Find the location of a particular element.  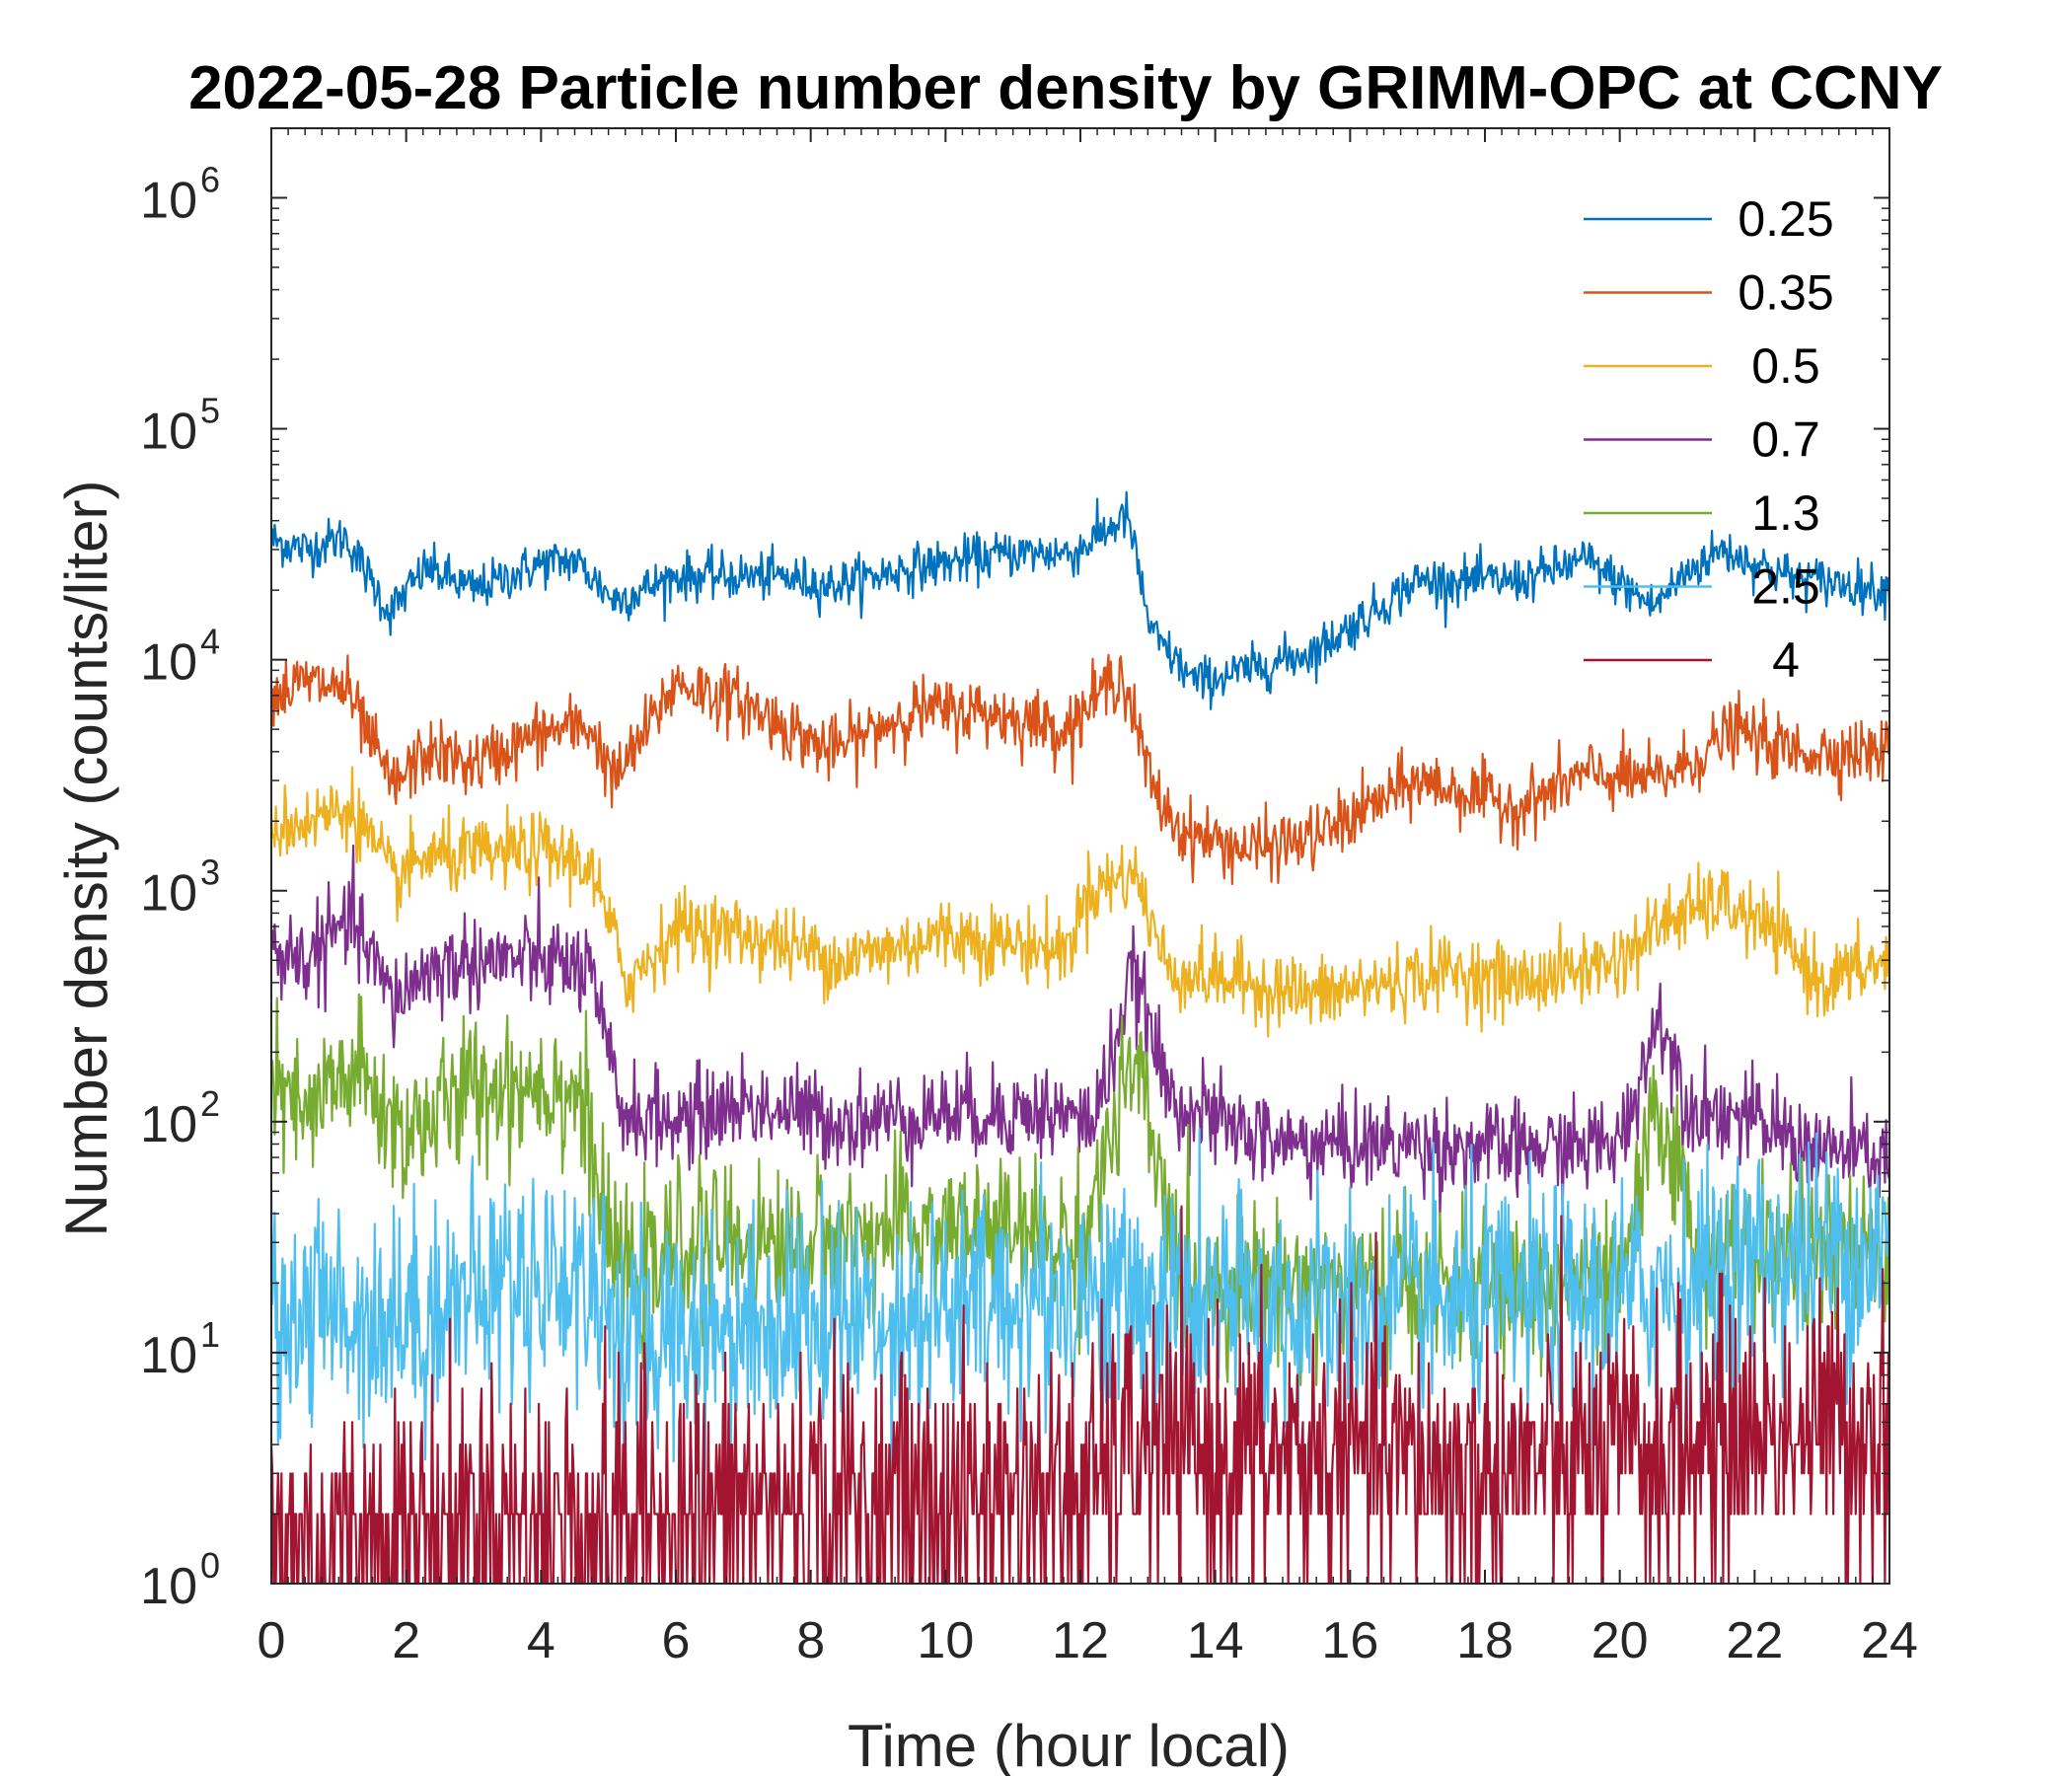

y-tick-exponent: 4 is located at coordinates (210, 642).